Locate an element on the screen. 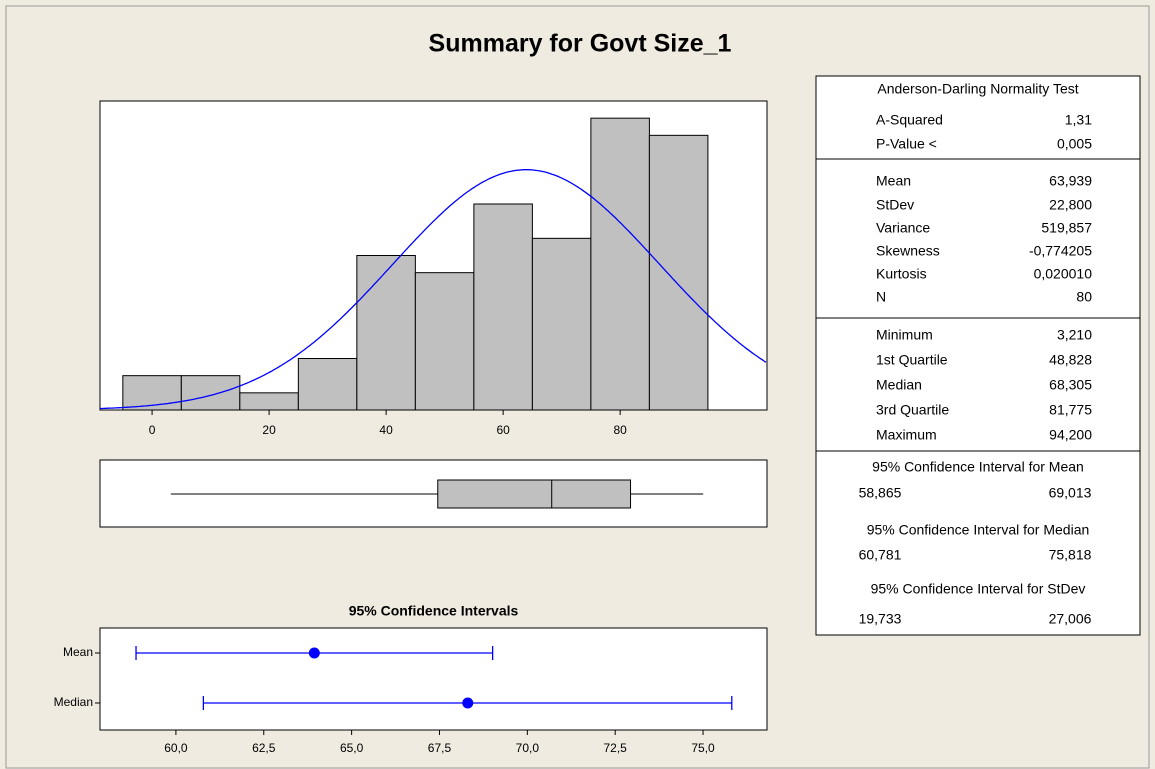 This screenshot has height=769, width=1155. x-tick-label: 70,0 is located at coordinates (528, 748).